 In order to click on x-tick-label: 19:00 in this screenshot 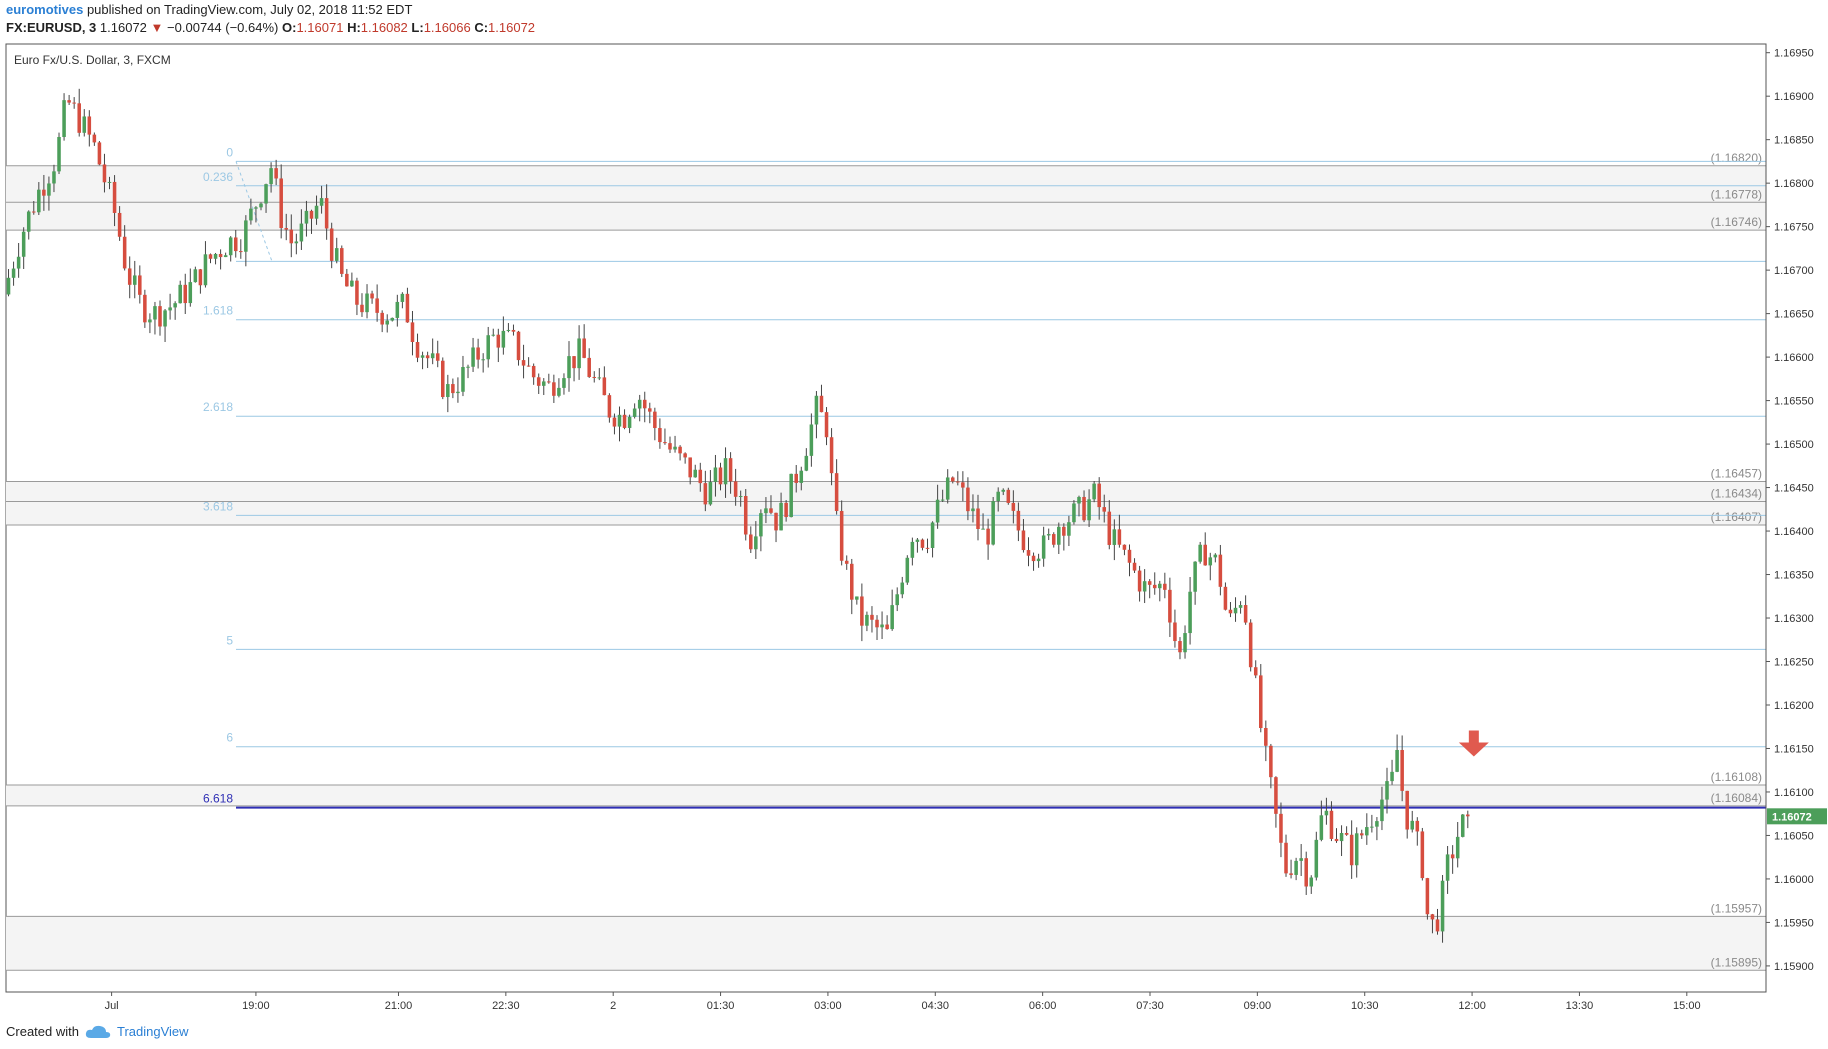, I will do `click(256, 1005)`.